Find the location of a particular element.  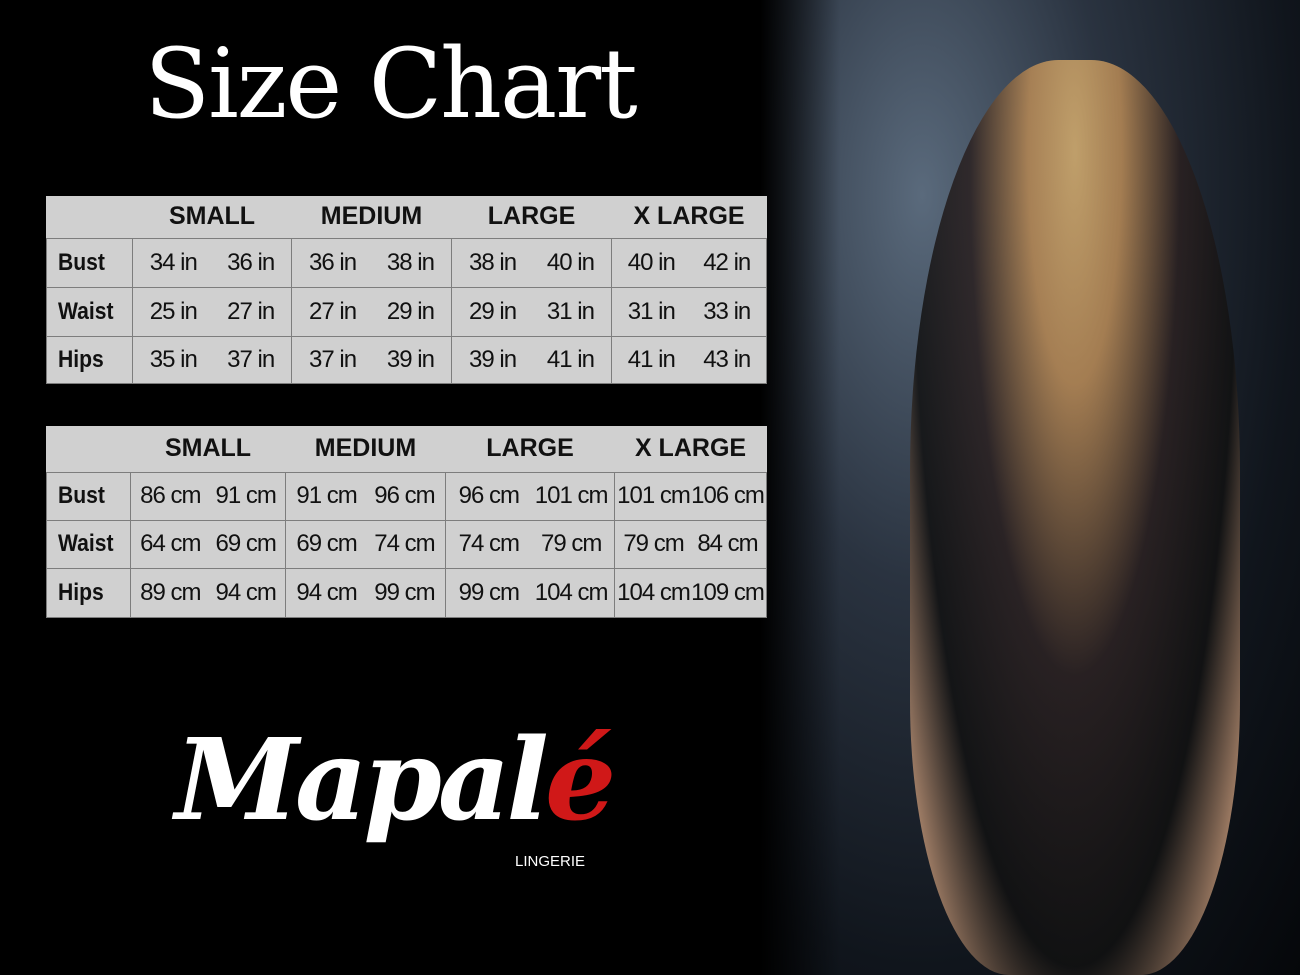

min-value: 74 cm is located at coordinates (489, 543).